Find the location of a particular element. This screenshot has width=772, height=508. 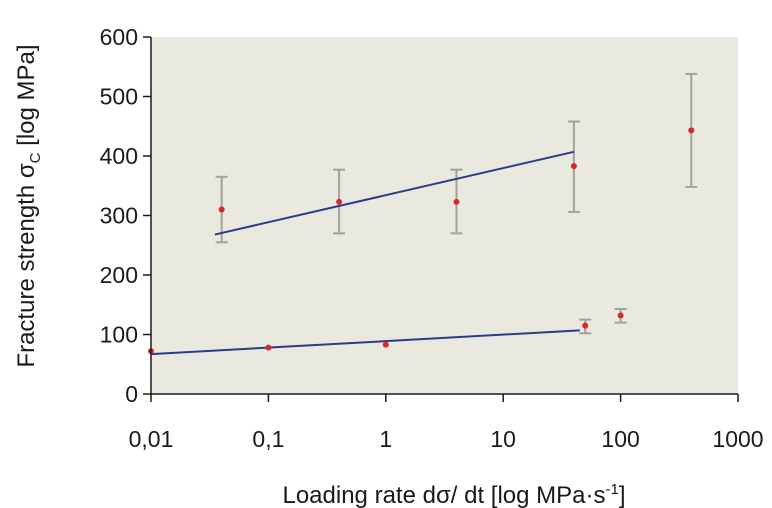

y-tick-label-3: 200 is located at coordinates (119, 275).